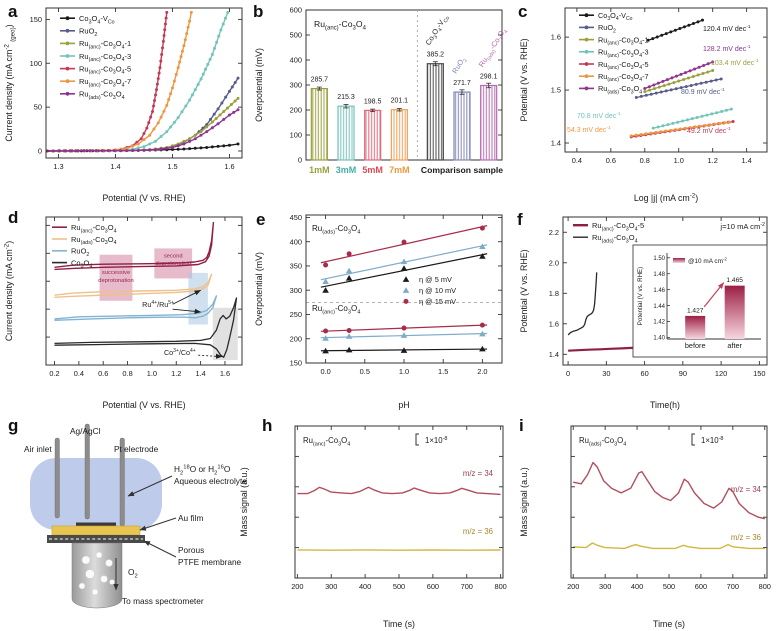 The width and height of the screenshot is (779, 631). I want to click on y-axis-label: Mass signal (a.u.), so click(524, 501).